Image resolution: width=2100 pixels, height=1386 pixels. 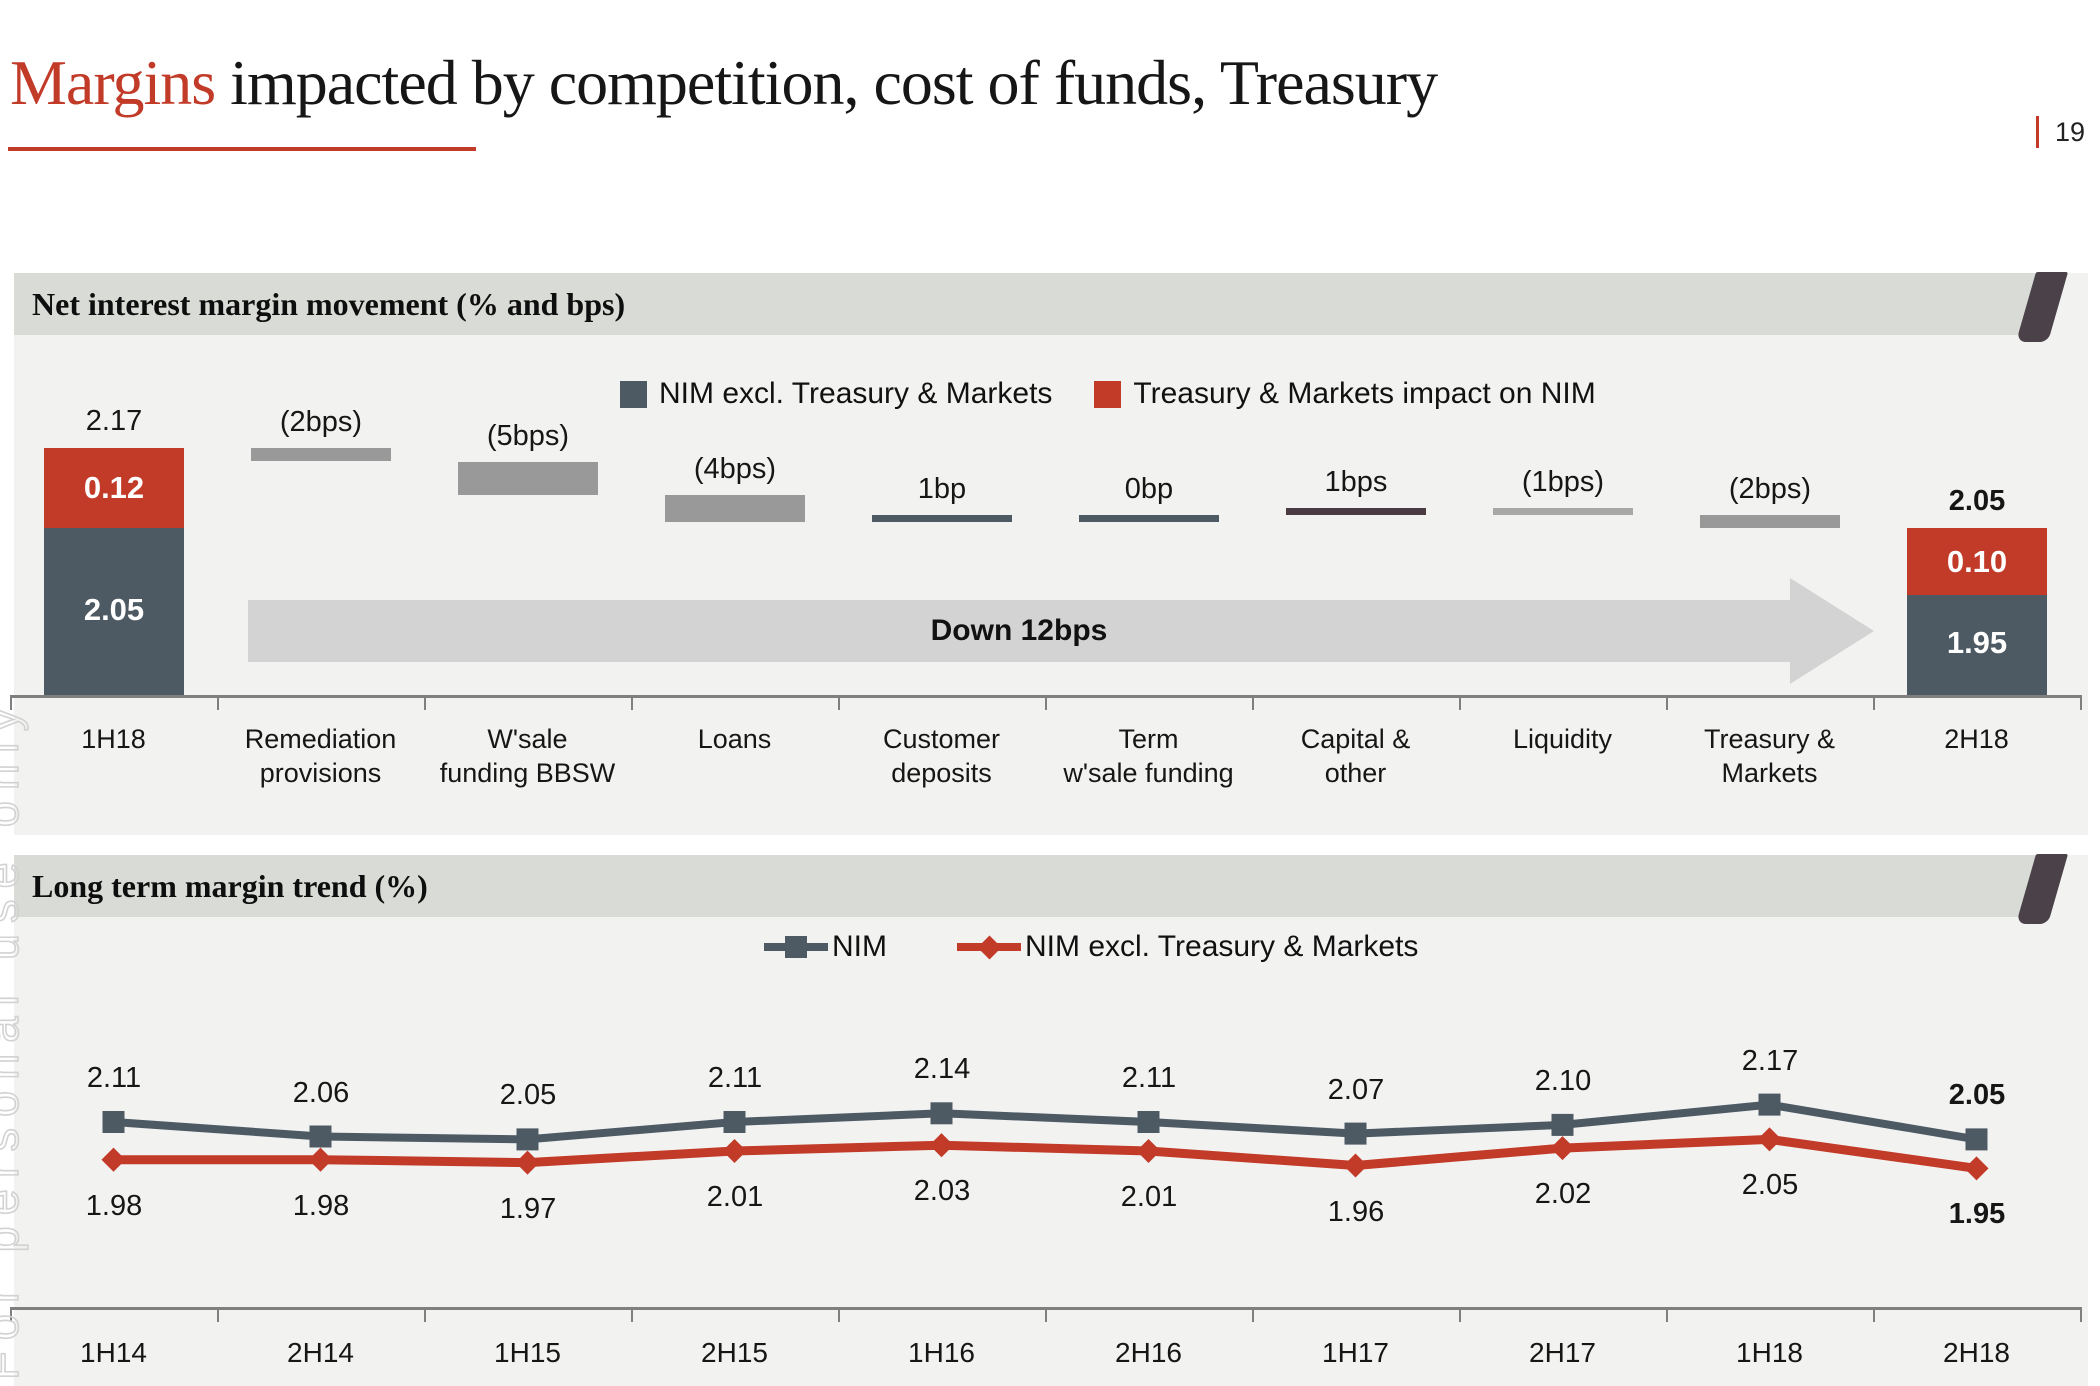 What do you see at coordinates (1356, 1090) in the screenshot?
I see `trend-value-label: 2.07` at bounding box center [1356, 1090].